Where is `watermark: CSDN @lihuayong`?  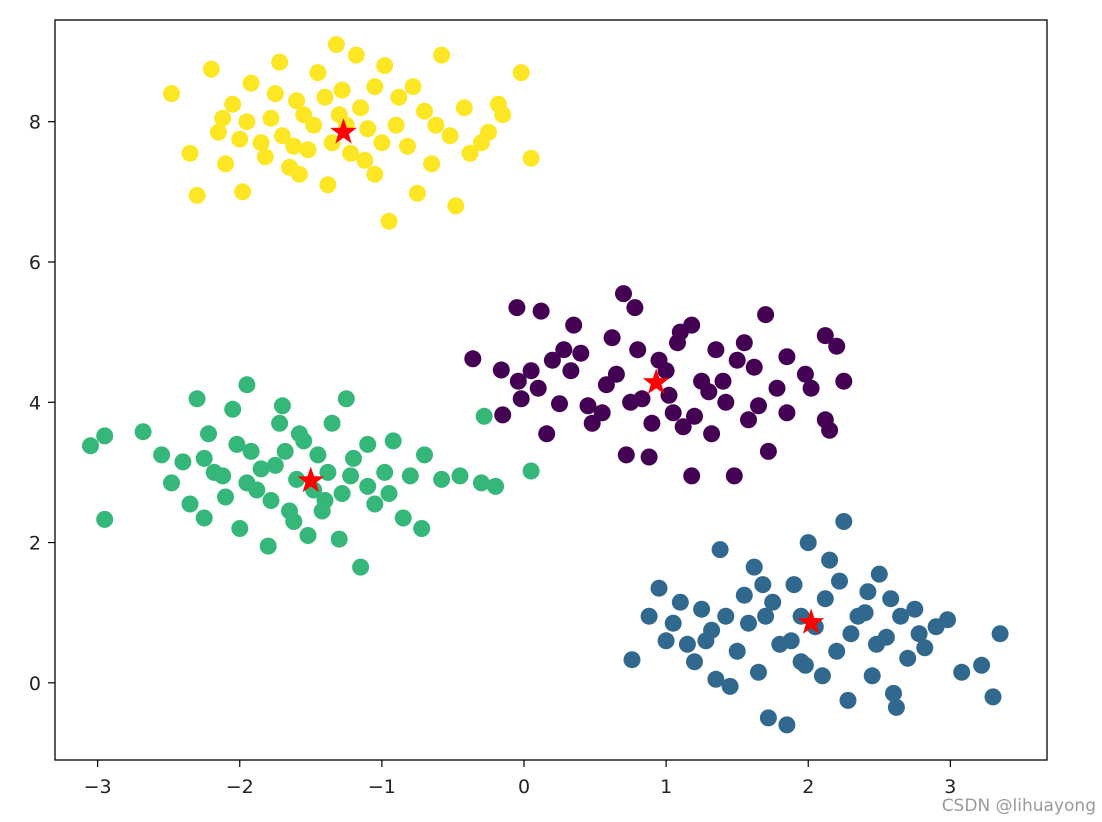
watermark: CSDN @lihuayong is located at coordinates (1018, 806).